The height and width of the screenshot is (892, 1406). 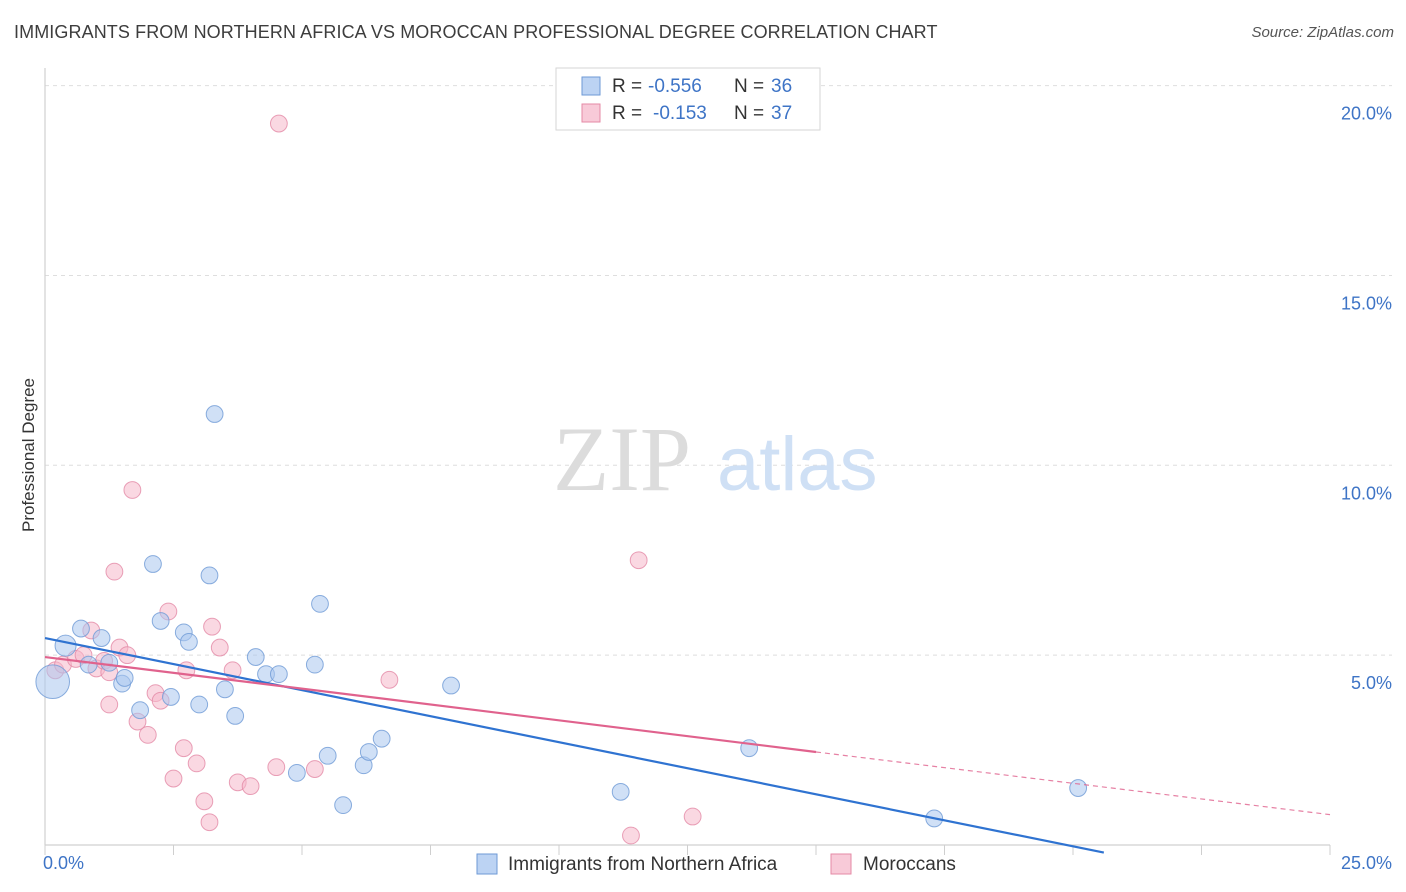 What do you see at coordinates (63, 863) in the screenshot?
I see `x-tick-label-min: 0.0%` at bounding box center [63, 863].